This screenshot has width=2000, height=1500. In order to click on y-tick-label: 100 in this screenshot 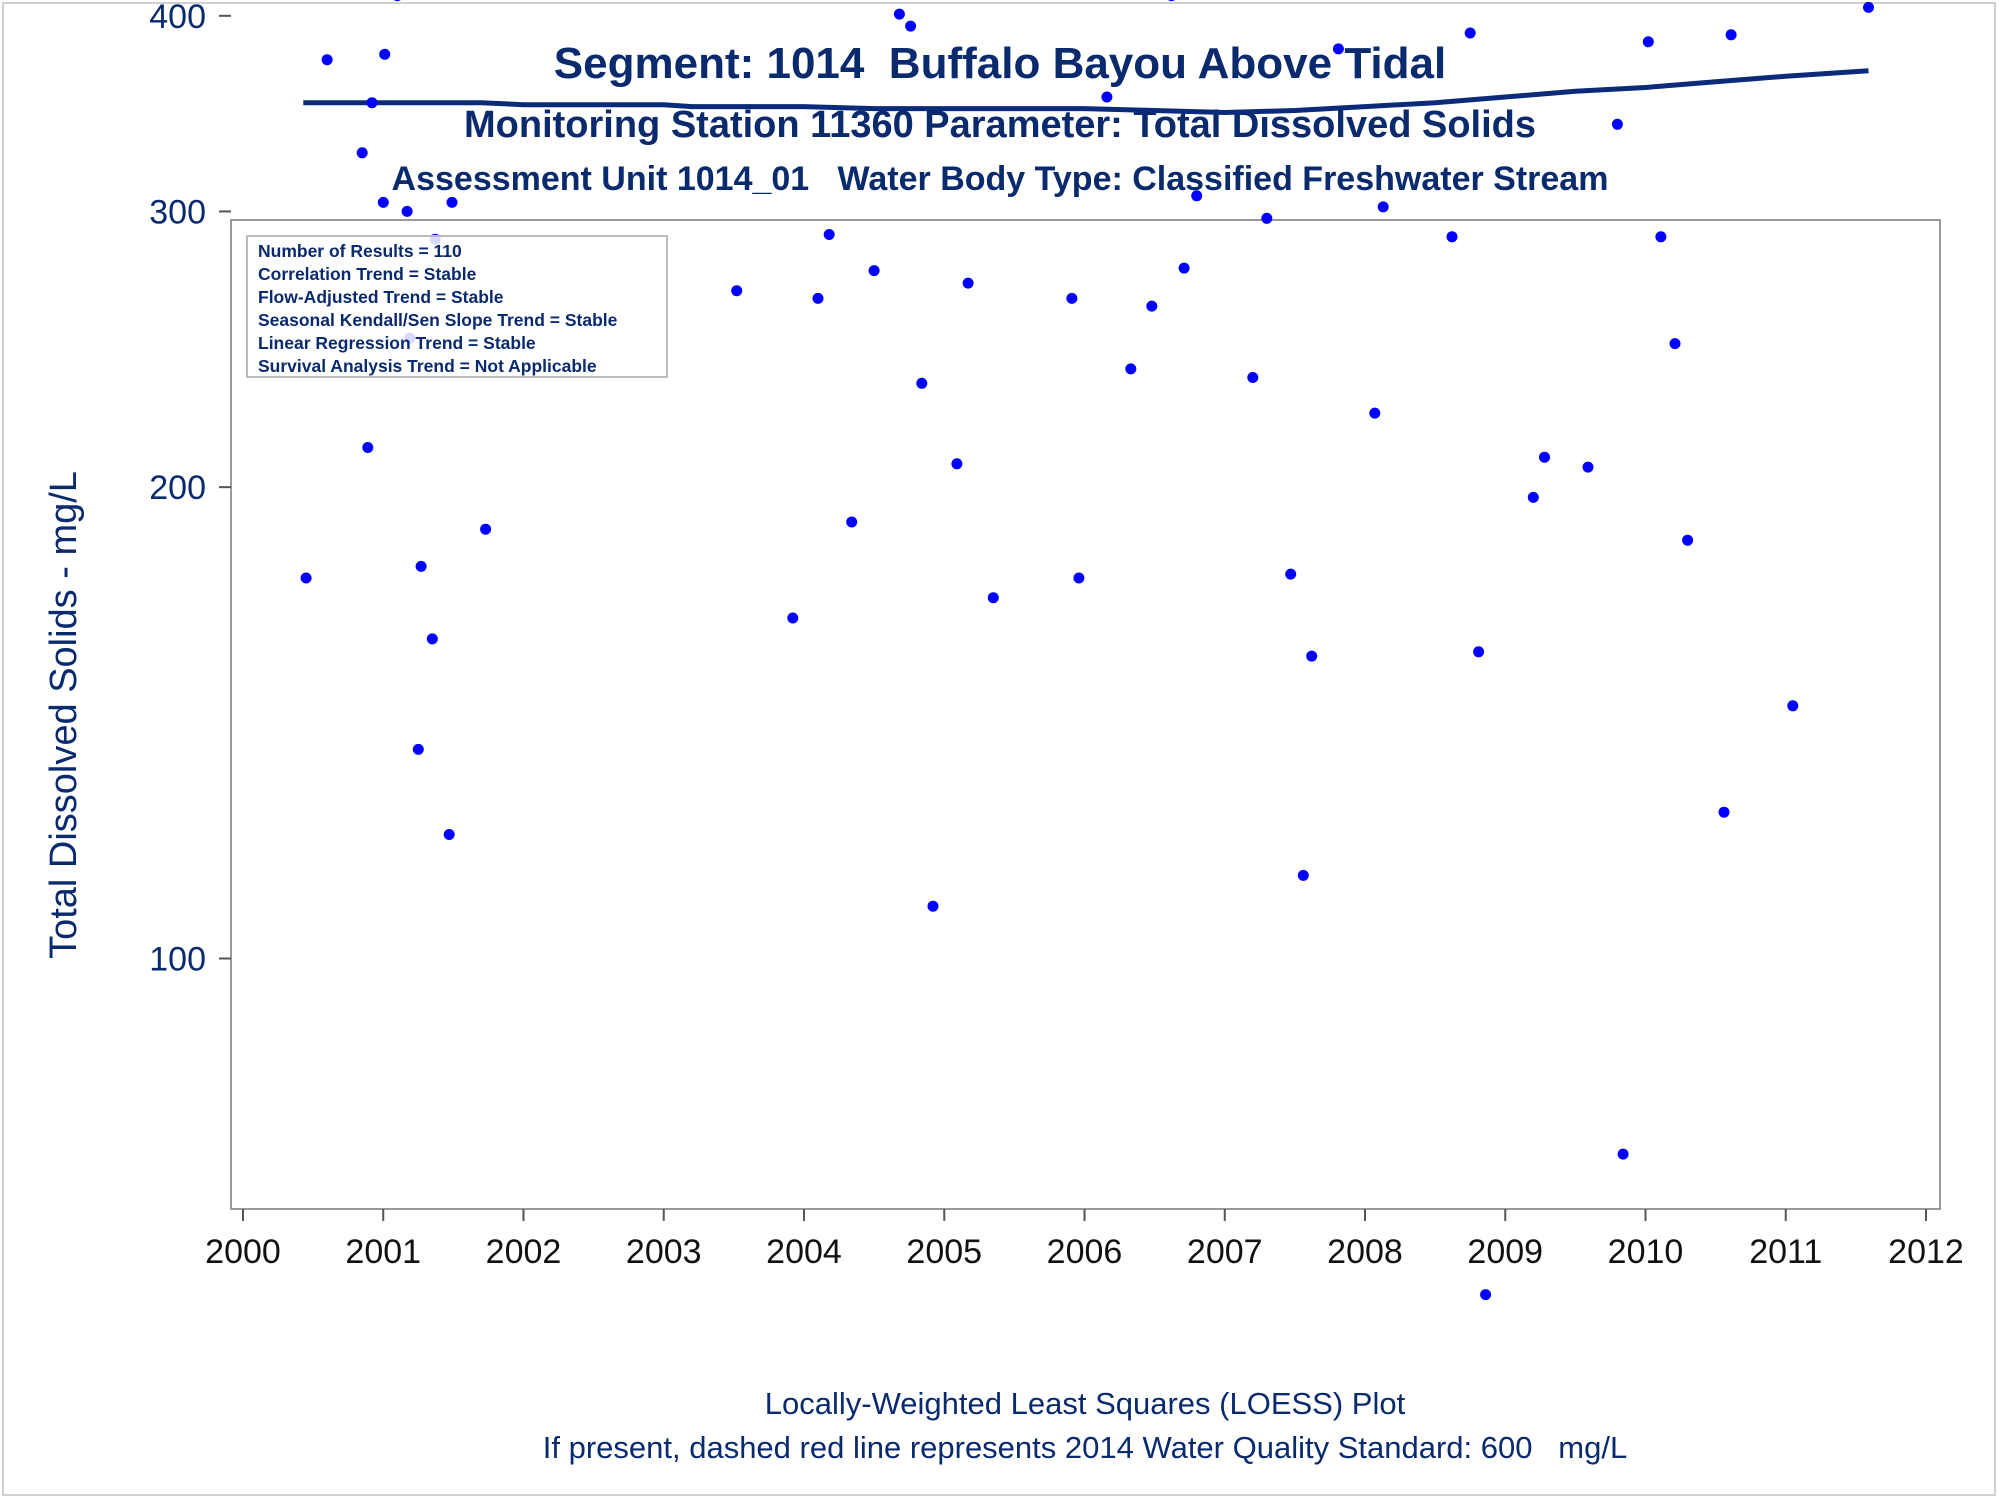, I will do `click(177, 960)`.